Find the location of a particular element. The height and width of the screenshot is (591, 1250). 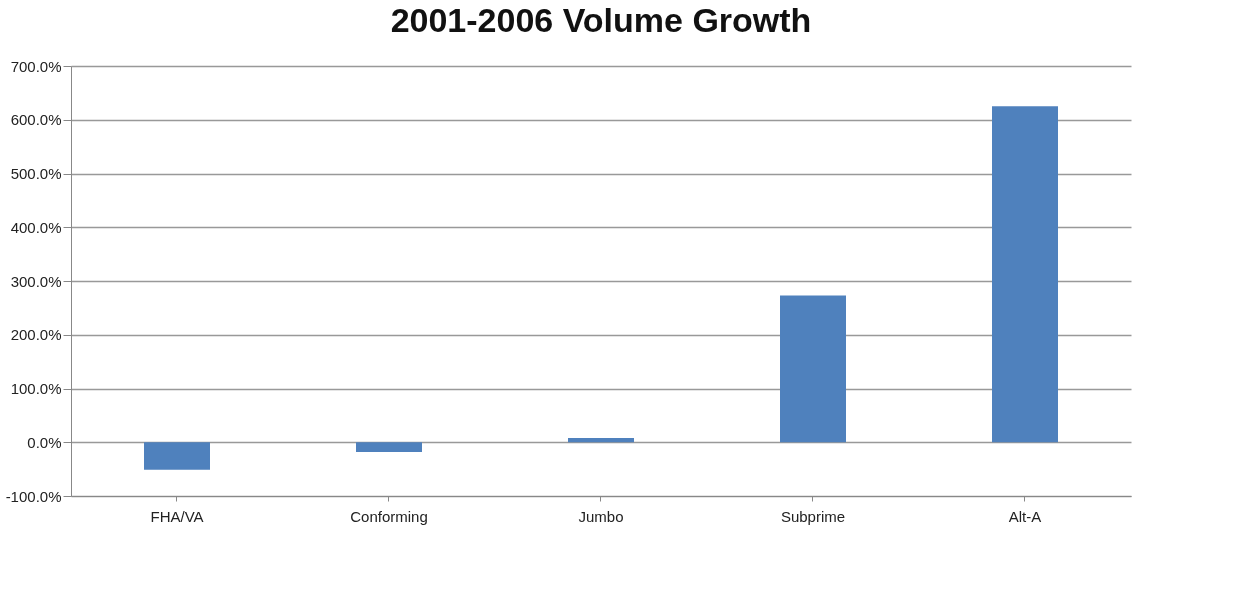

x-tick-label: Jumbo is located at coordinates (601, 516).